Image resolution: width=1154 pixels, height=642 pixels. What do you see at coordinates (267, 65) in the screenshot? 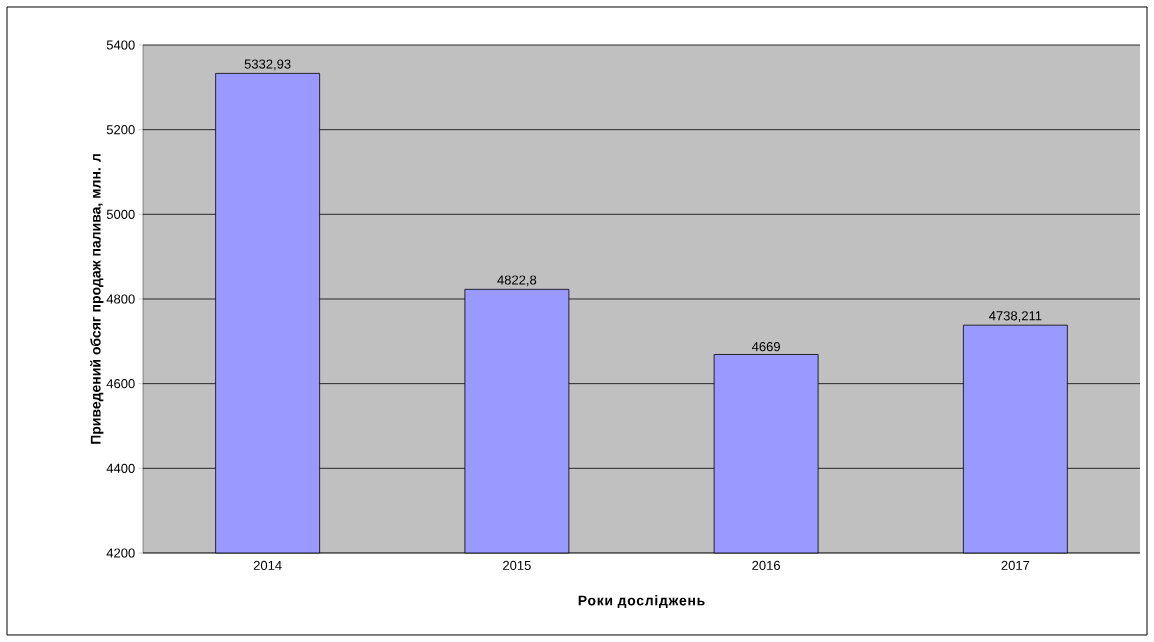
I see `data-label: 5332,93` at bounding box center [267, 65].